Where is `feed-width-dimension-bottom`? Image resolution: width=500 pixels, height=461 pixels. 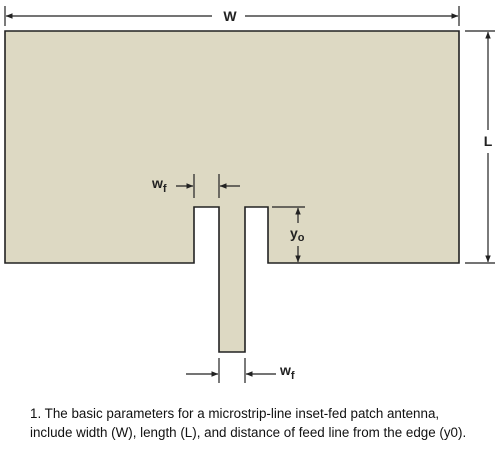
feed-width-dimension-bottom is located at coordinates (231, 370).